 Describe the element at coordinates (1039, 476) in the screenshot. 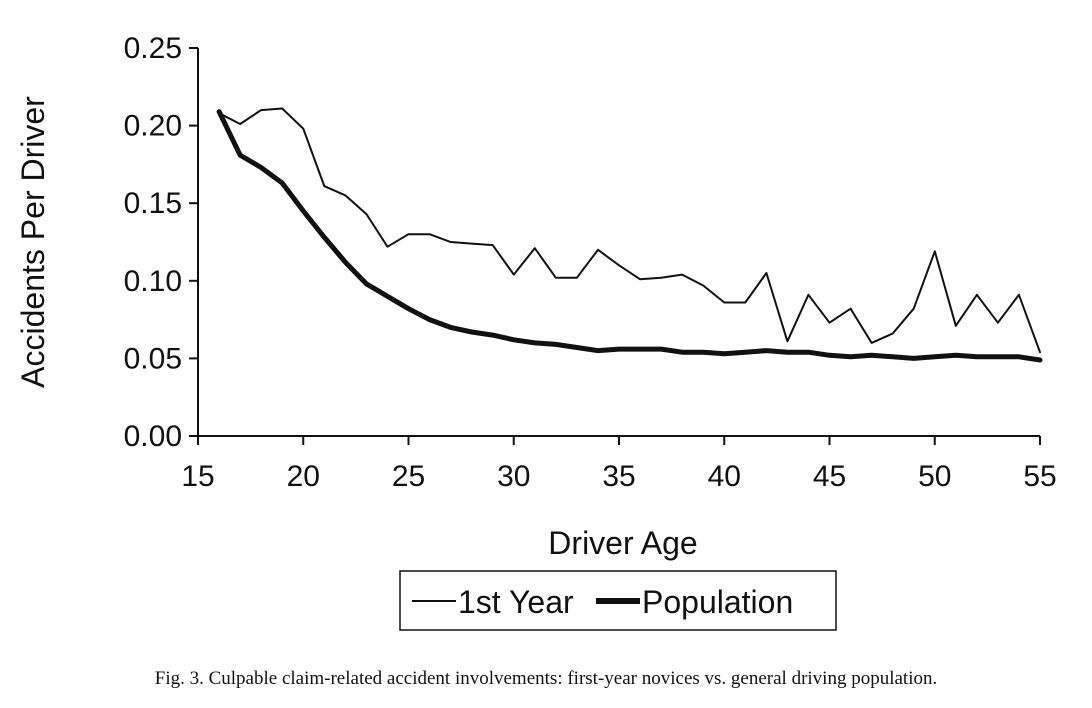

I see `x-tick-label: 55` at that location.